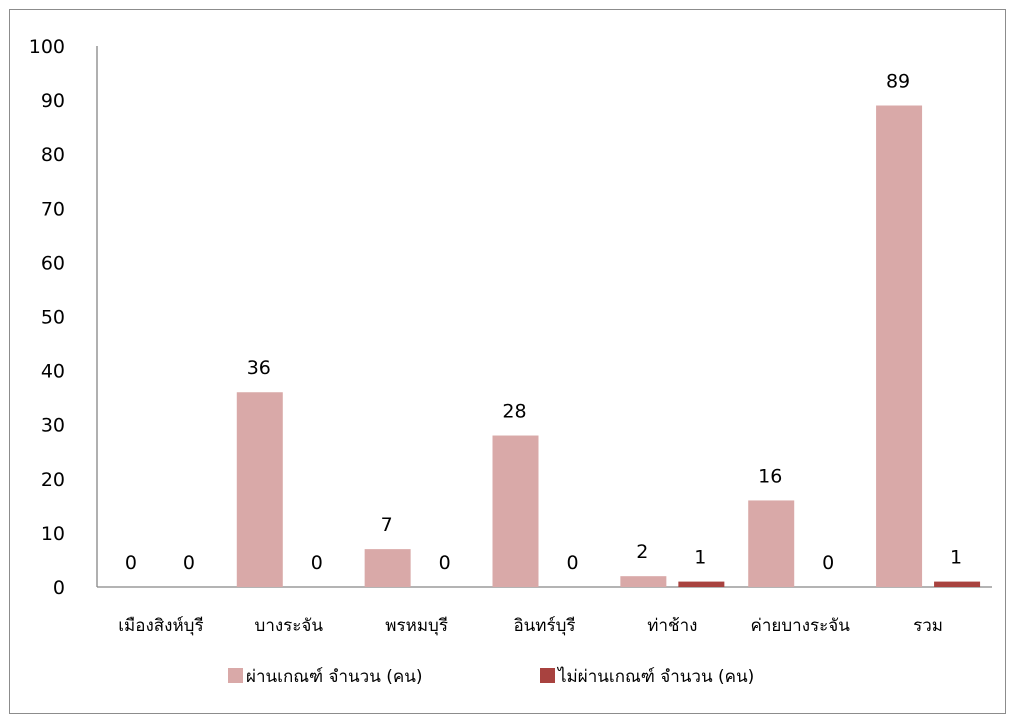  I want to click on y-tick-label: 50, so click(53, 318).